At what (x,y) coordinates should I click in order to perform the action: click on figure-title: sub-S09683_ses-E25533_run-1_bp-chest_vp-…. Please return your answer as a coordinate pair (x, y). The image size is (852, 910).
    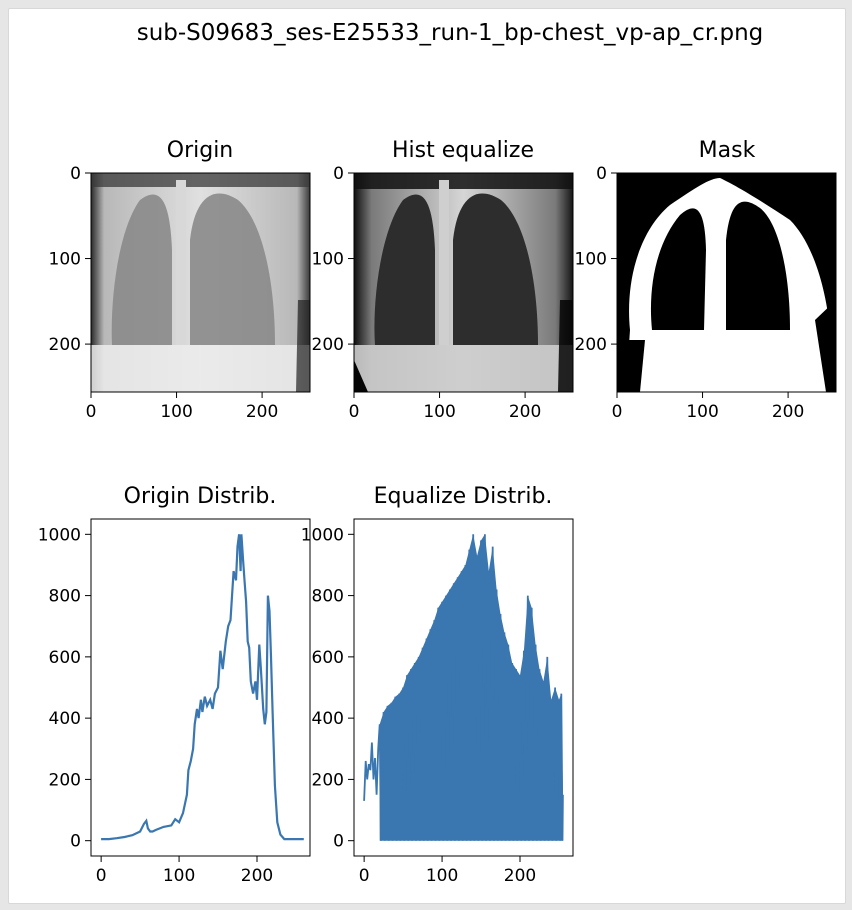
    Looking at the image, I should click on (450, 33).